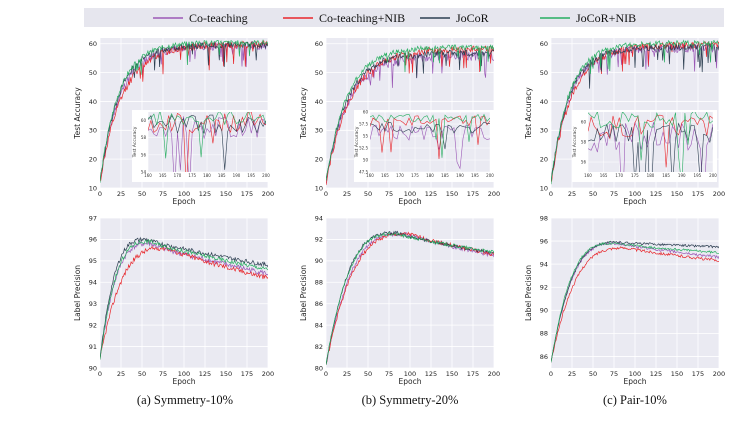 Image resolution: width=747 pixels, height=421 pixels. What do you see at coordinates (185, 400) in the screenshot?
I see `subfigure-caption: (a) Symmetry-10%` at bounding box center [185, 400].